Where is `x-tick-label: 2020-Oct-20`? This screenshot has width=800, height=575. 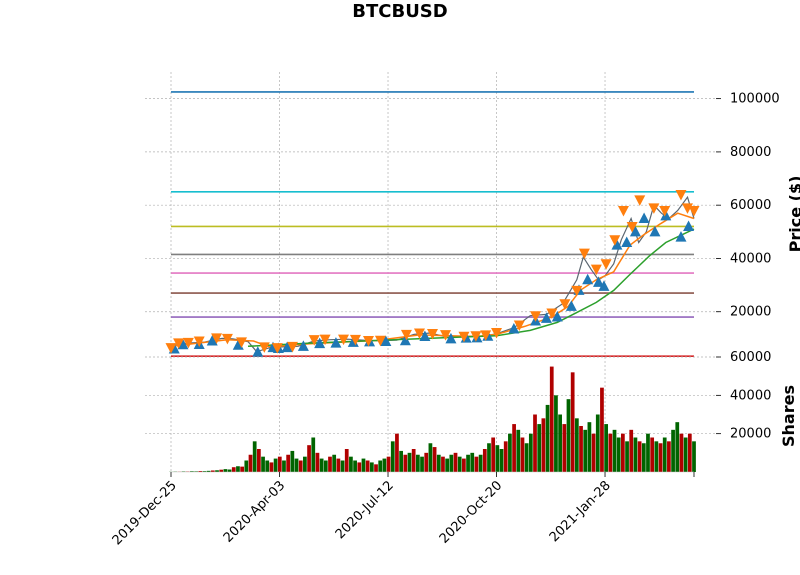
x-tick-label: 2020-Oct-20 is located at coordinates (471, 512).